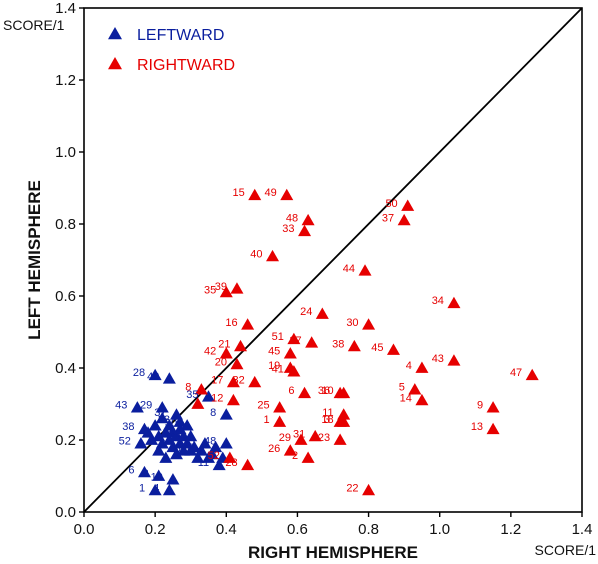  I want to click on rightward-point-label: 10, so click(327, 391).